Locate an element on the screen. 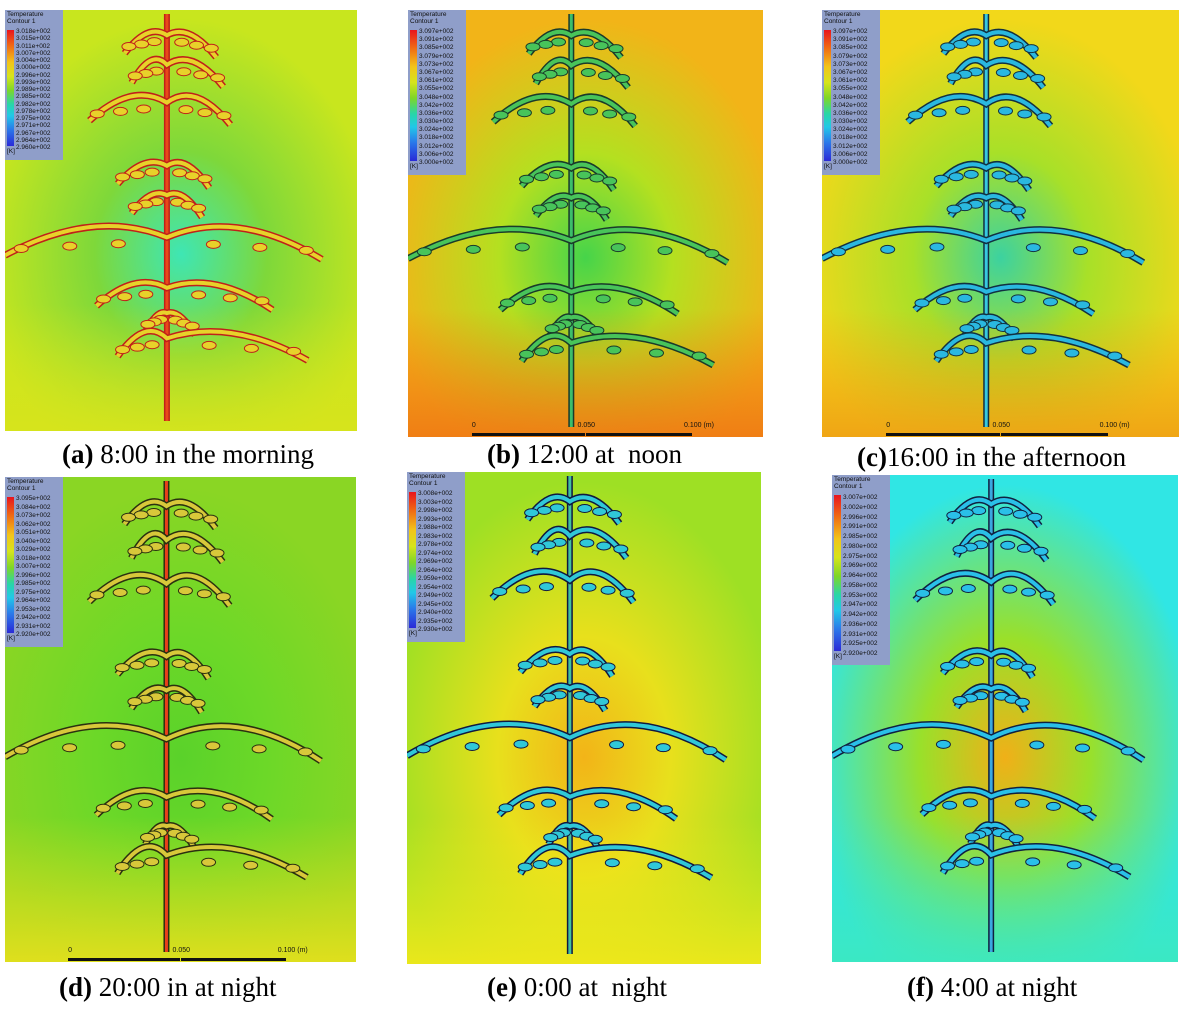  legend-tick-label: 3.051e+002 is located at coordinates (33, 532).